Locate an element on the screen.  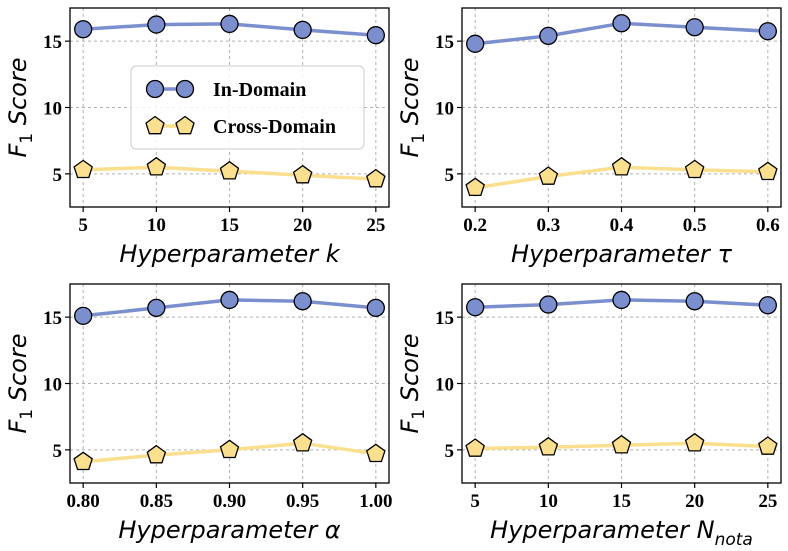
x-tick-label: 0.2 is located at coordinates (475, 225).